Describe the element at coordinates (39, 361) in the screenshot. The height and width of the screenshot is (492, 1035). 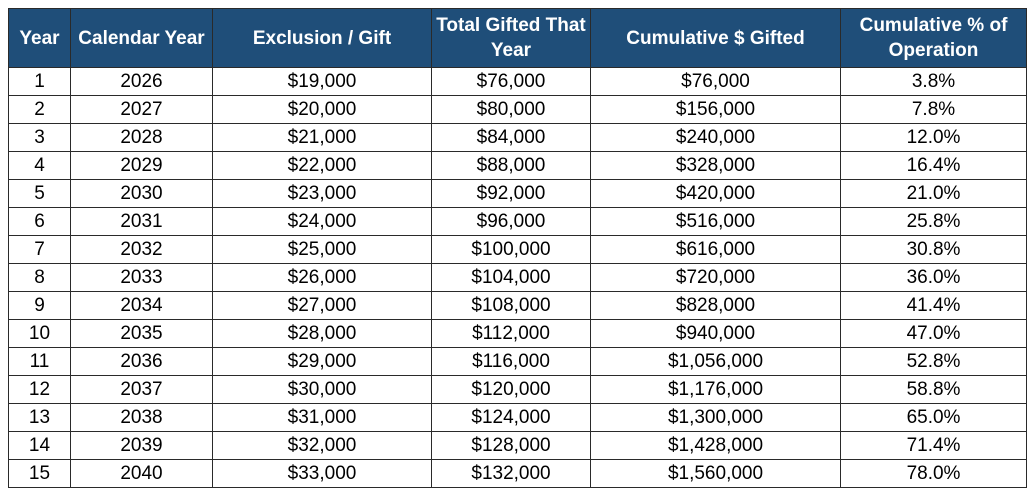
I see `cell-year: 11` at that location.